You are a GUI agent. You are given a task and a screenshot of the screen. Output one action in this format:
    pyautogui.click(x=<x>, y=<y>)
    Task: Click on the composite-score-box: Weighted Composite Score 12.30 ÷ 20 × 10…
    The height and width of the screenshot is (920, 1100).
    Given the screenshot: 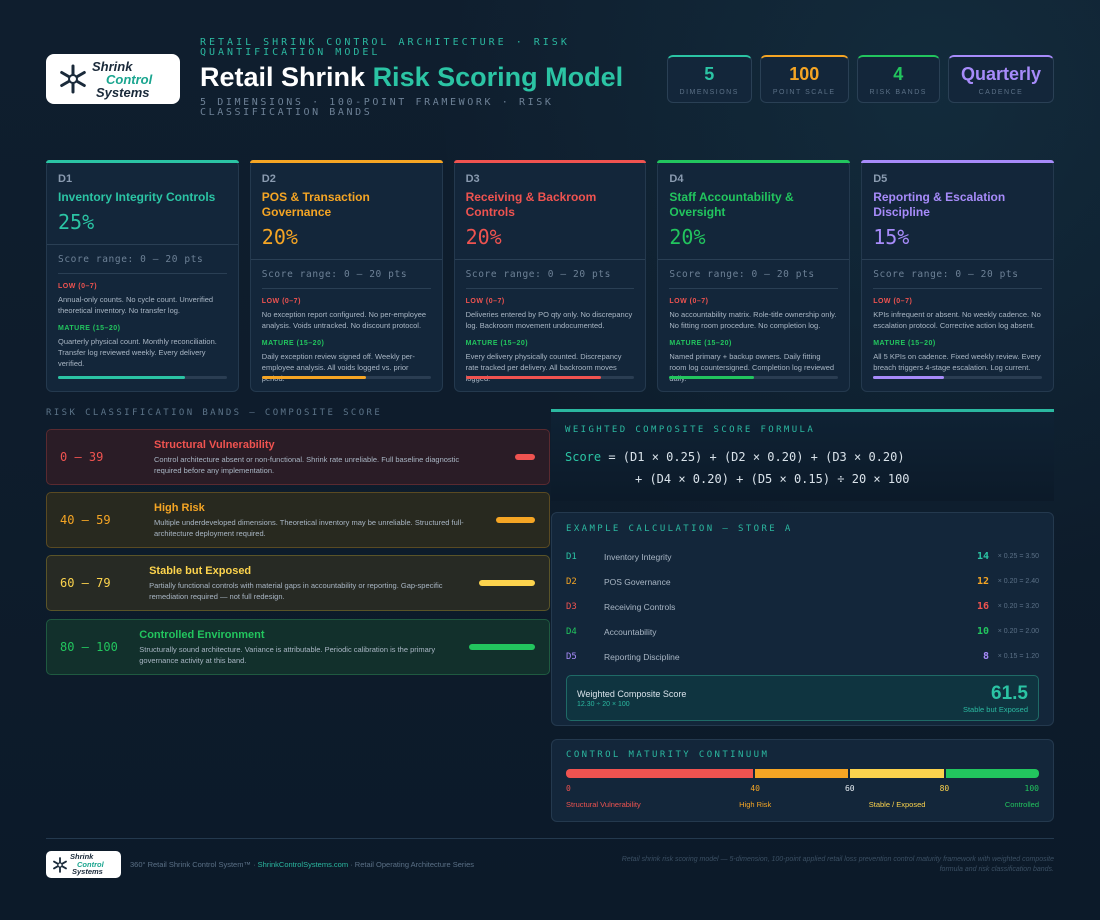 What is the action you would take?
    pyautogui.click(x=802, y=698)
    